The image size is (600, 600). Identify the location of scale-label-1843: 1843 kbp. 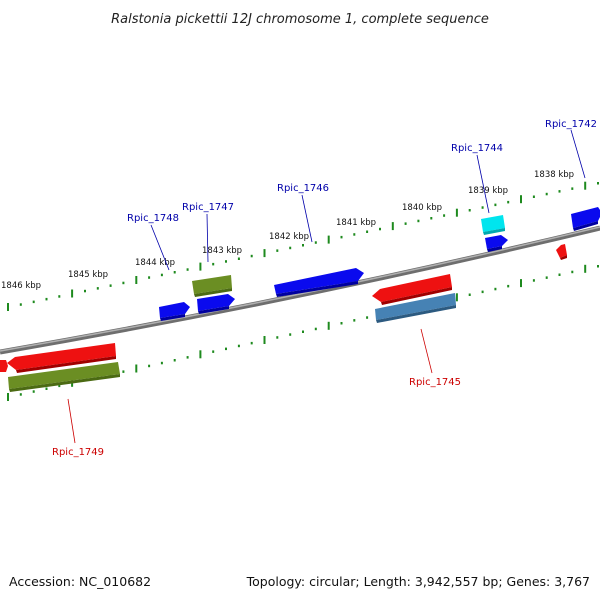
(222, 251).